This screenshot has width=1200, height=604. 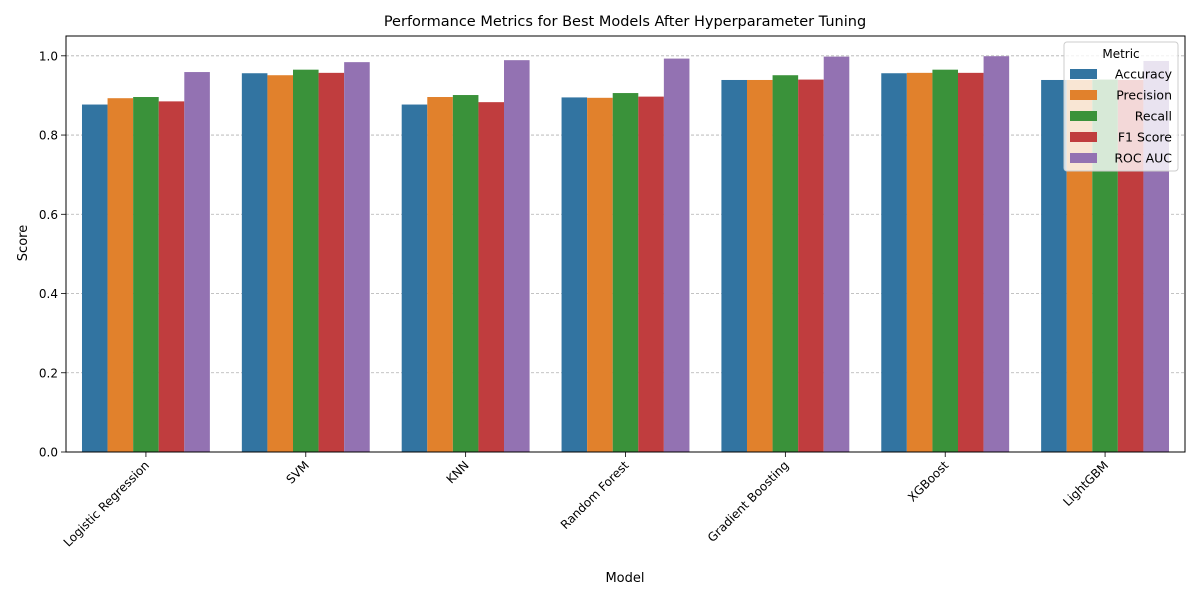 I want to click on y-tick-label: 0.6, so click(x=48, y=215).